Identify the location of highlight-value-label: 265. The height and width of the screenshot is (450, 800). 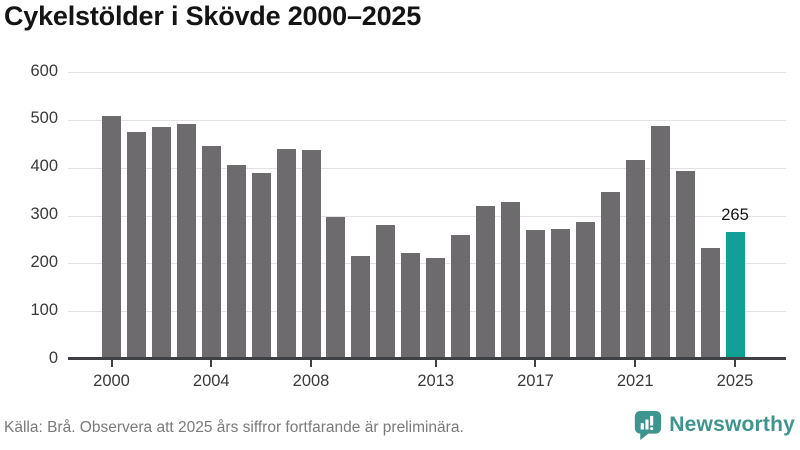
(735, 215).